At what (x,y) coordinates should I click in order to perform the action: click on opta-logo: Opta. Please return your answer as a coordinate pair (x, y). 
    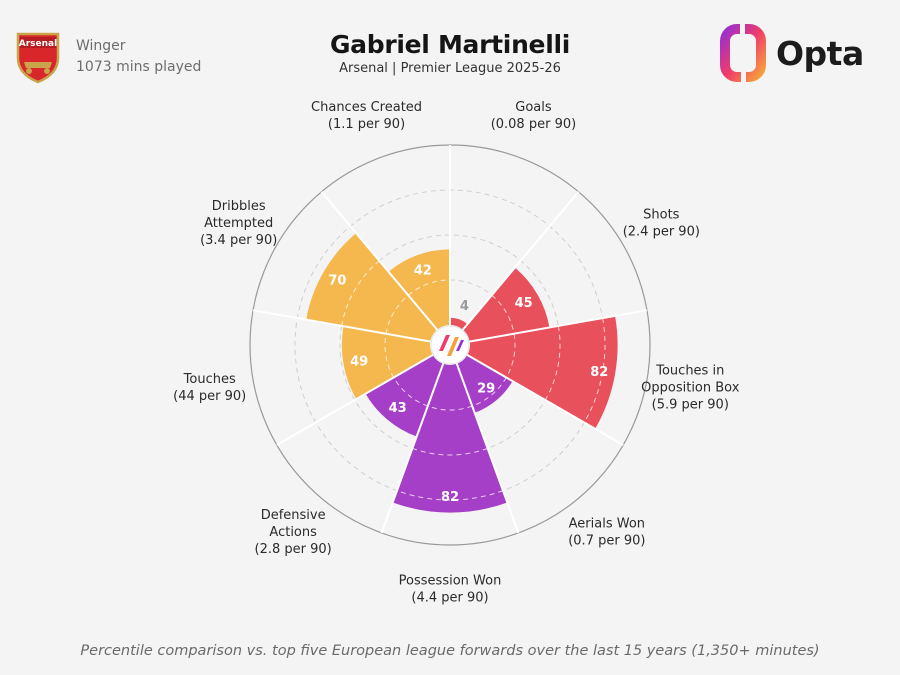
    Looking at the image, I should click on (792, 53).